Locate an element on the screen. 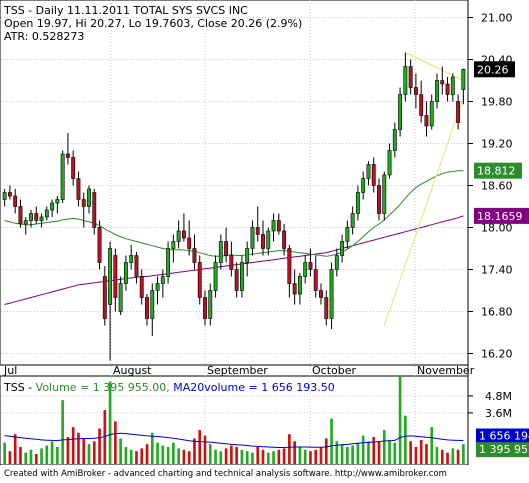  value-tag is located at coordinates (501, 215).